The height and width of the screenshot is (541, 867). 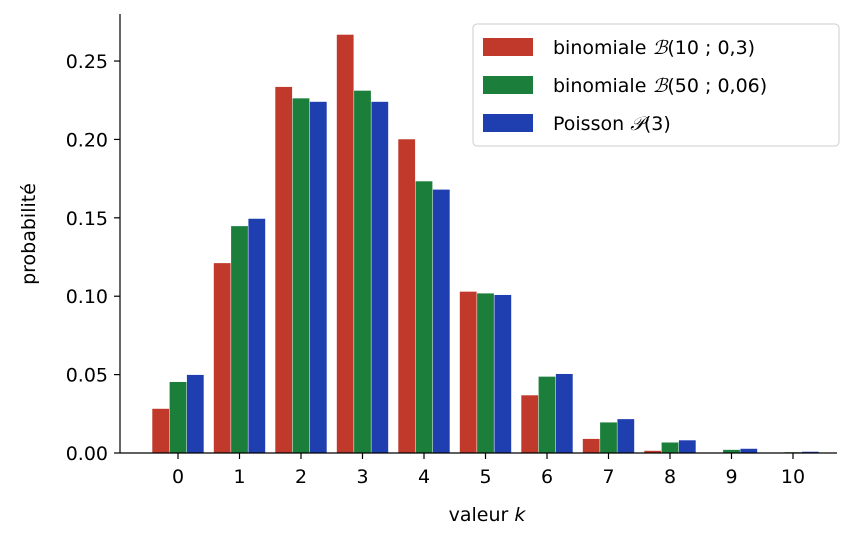 What do you see at coordinates (29, 234) in the screenshot?
I see `y-axis-label: probabilité` at bounding box center [29, 234].